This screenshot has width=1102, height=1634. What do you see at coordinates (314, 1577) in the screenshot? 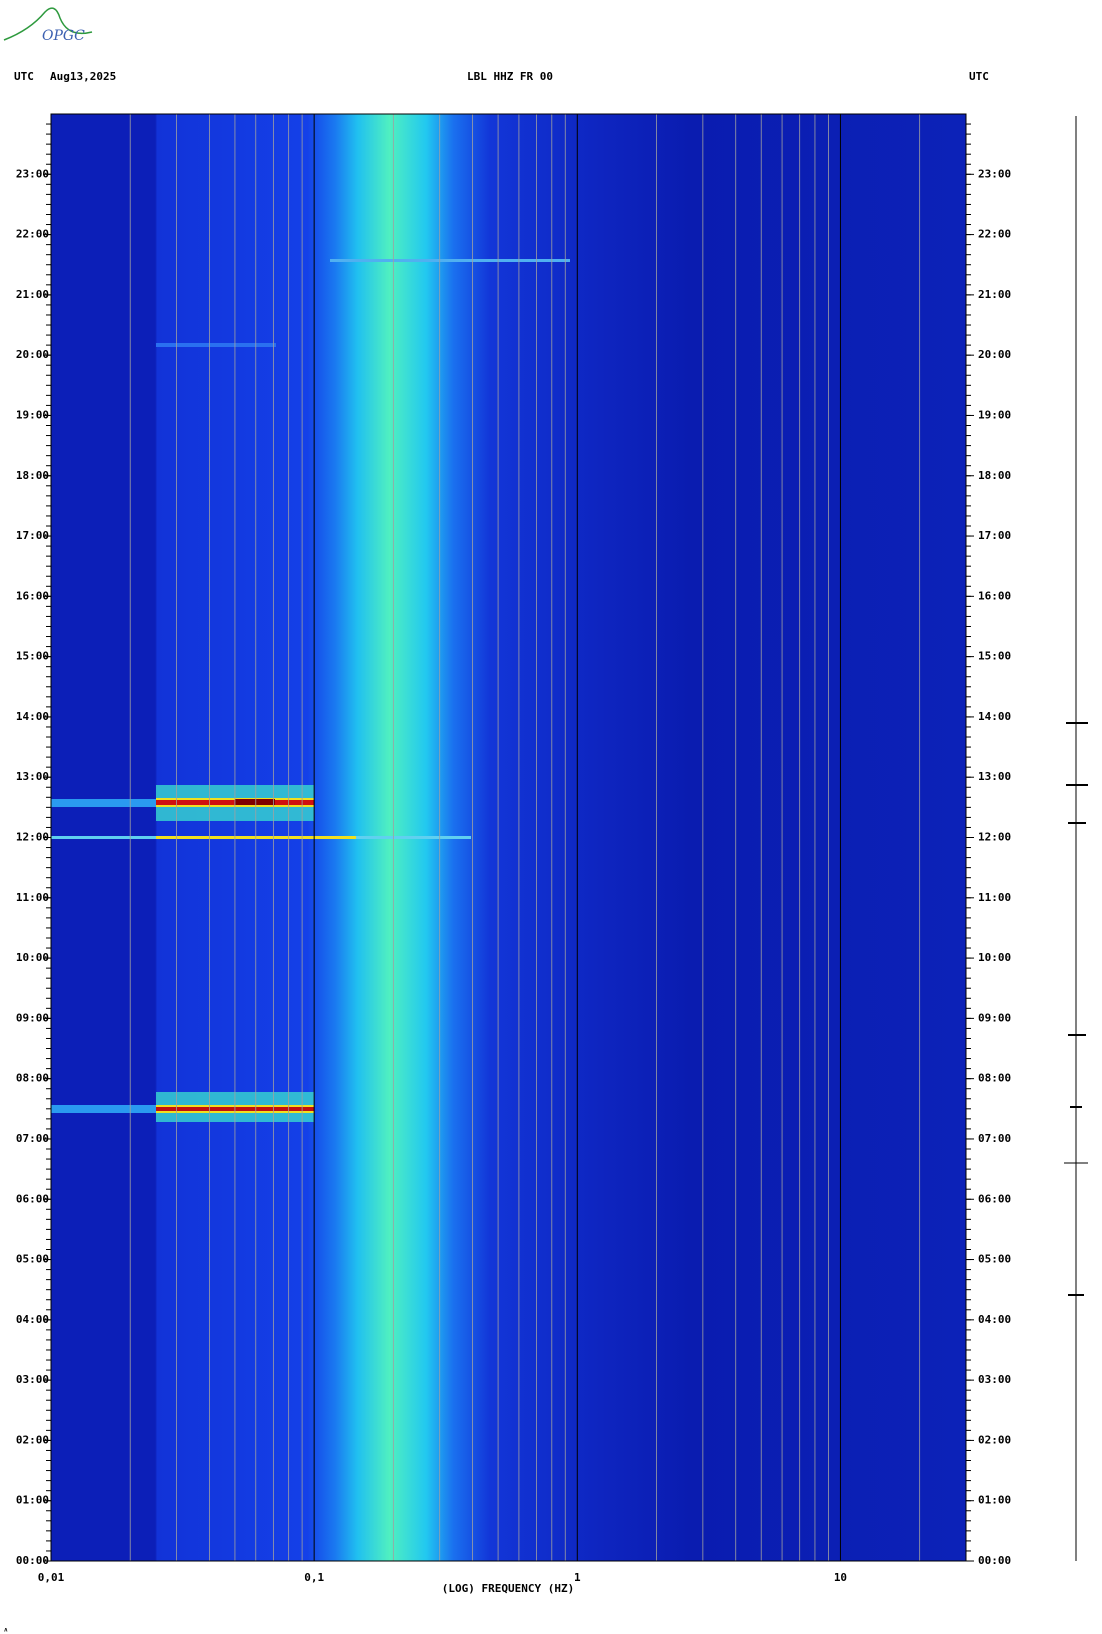
I see `x-tick-label: 0,1` at bounding box center [314, 1577].